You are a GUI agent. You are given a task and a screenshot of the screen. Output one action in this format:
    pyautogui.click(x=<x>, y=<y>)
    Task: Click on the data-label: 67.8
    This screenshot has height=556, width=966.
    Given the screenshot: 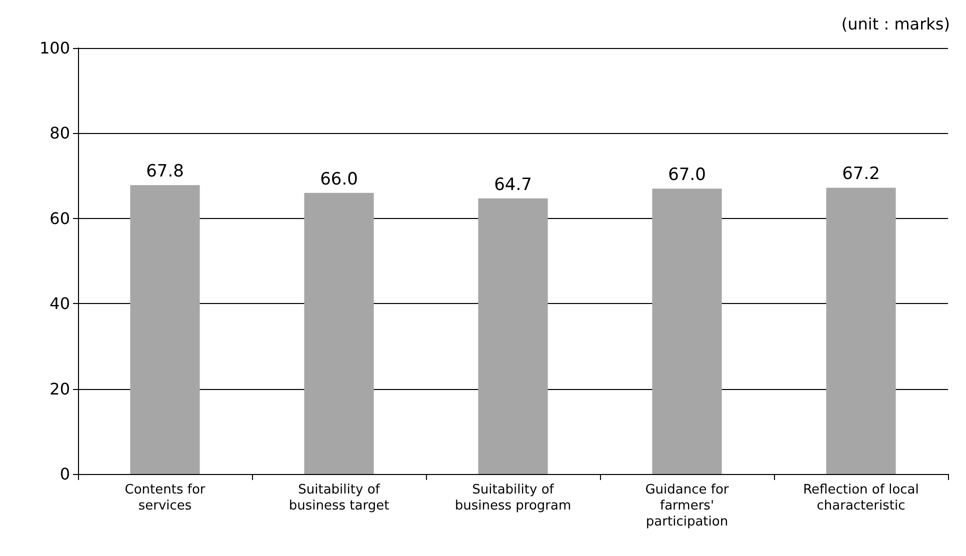 What is the action you would take?
    pyautogui.click(x=165, y=172)
    